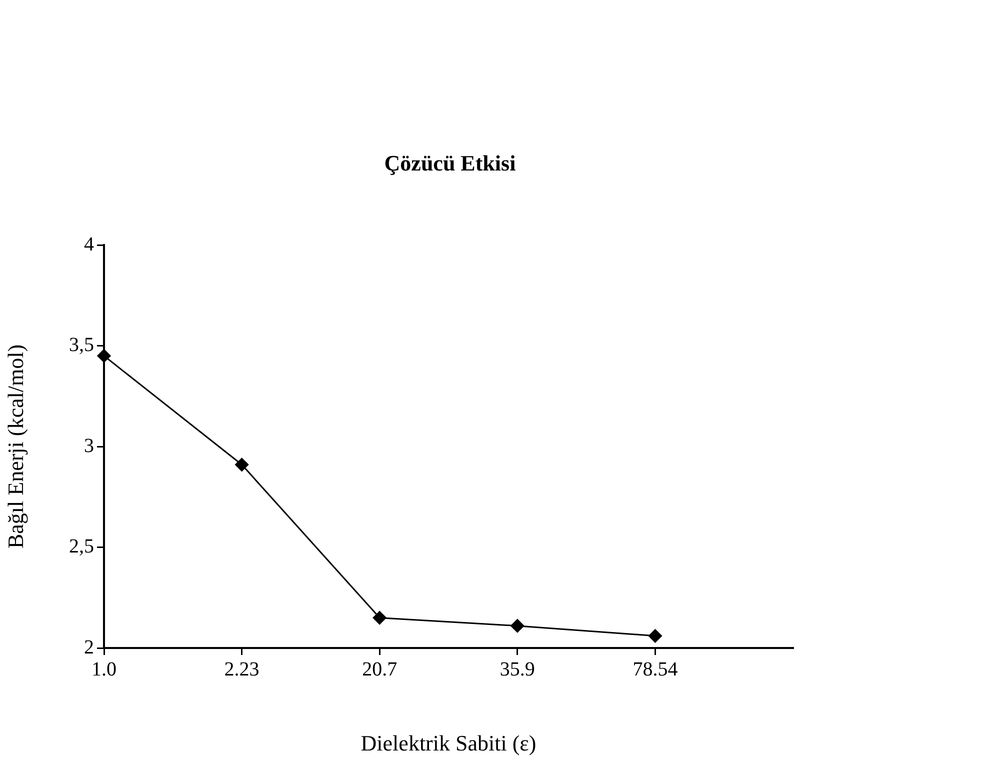 The height and width of the screenshot is (762, 995). Describe the element at coordinates (450, 163) in the screenshot. I see `chart-title: Çözücü Etkisi` at that location.